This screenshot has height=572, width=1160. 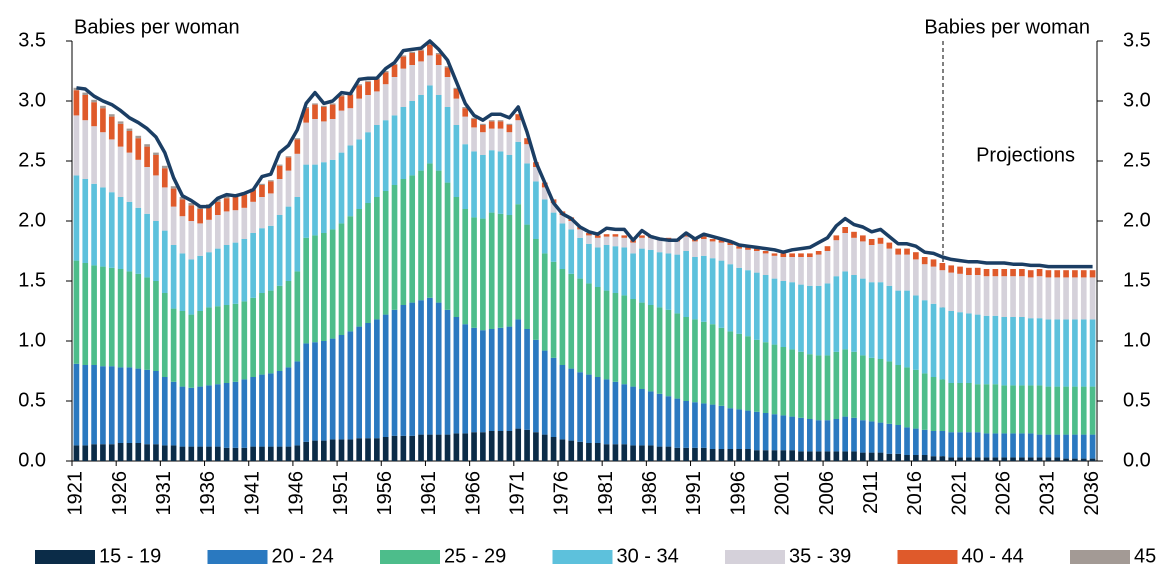 What do you see at coordinates (475, 556) in the screenshot?
I see `legend-label: 25 - 29` at bounding box center [475, 556].